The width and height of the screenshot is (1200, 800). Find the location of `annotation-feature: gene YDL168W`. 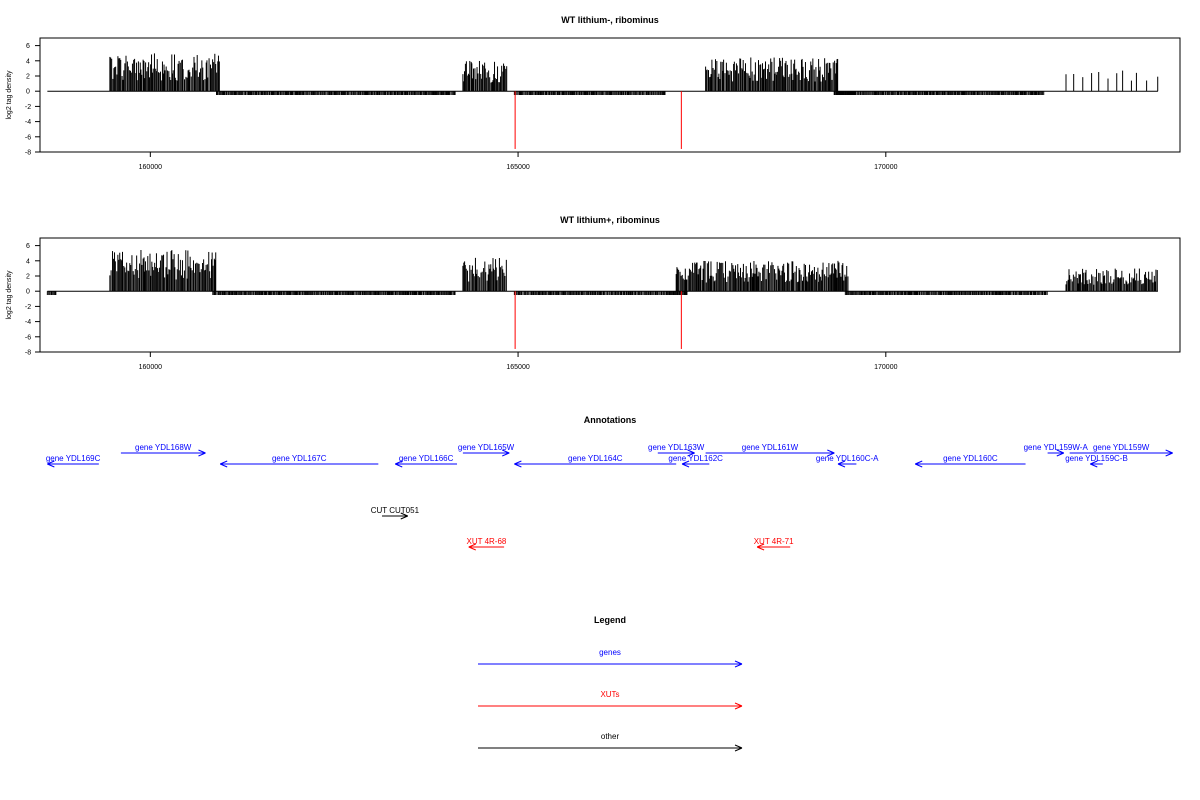

annotation-feature: gene YDL168W is located at coordinates (163, 450).